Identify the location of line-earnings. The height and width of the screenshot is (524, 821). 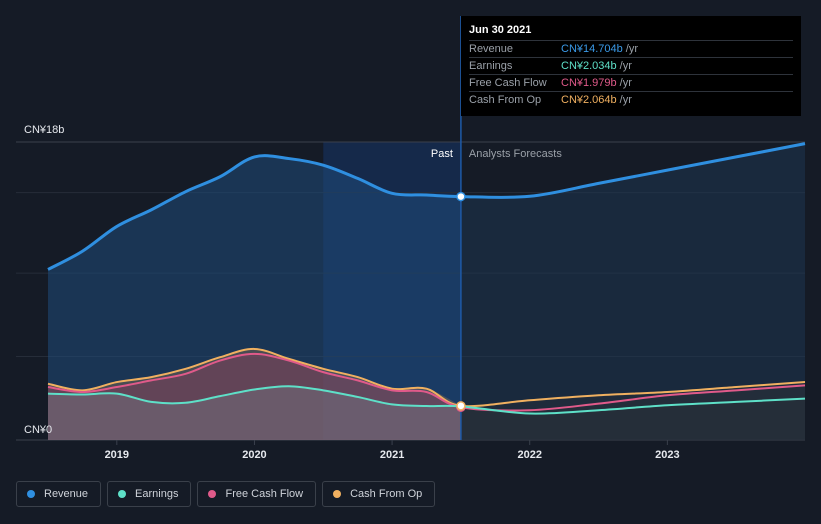
(426, 400).